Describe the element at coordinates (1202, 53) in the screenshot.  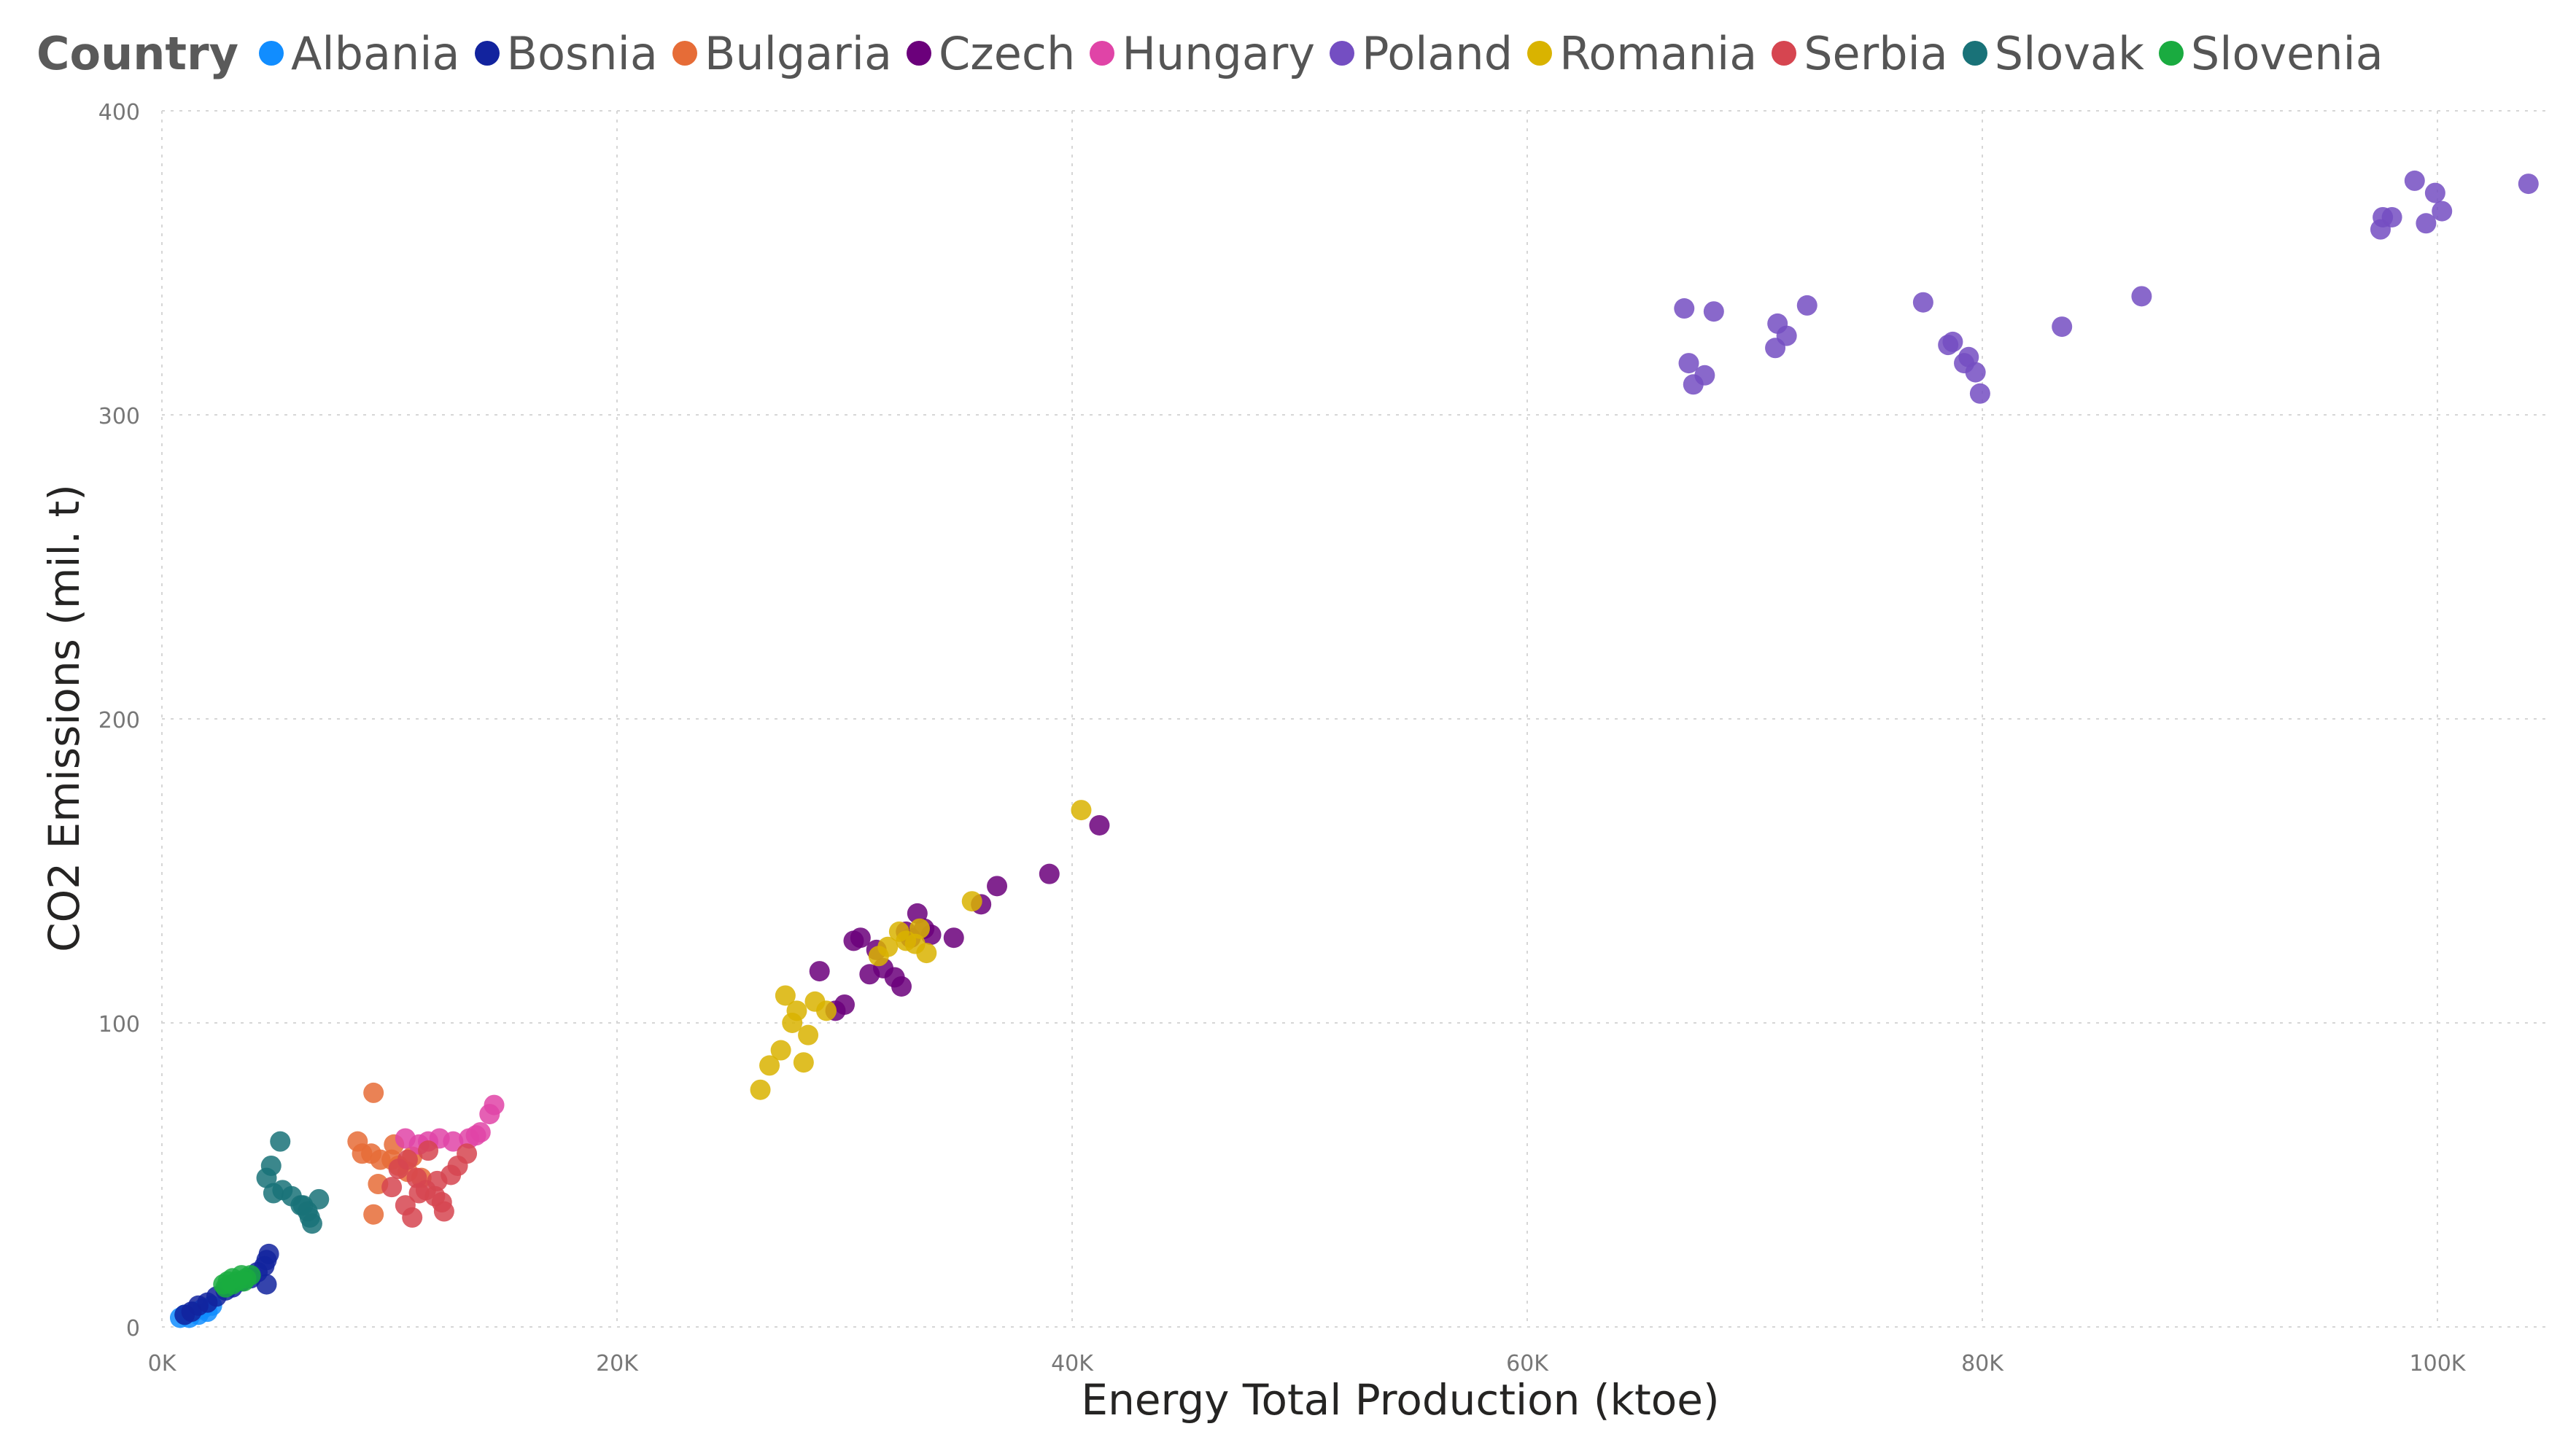
I see `legend-item-hungary: Hungary` at that location.